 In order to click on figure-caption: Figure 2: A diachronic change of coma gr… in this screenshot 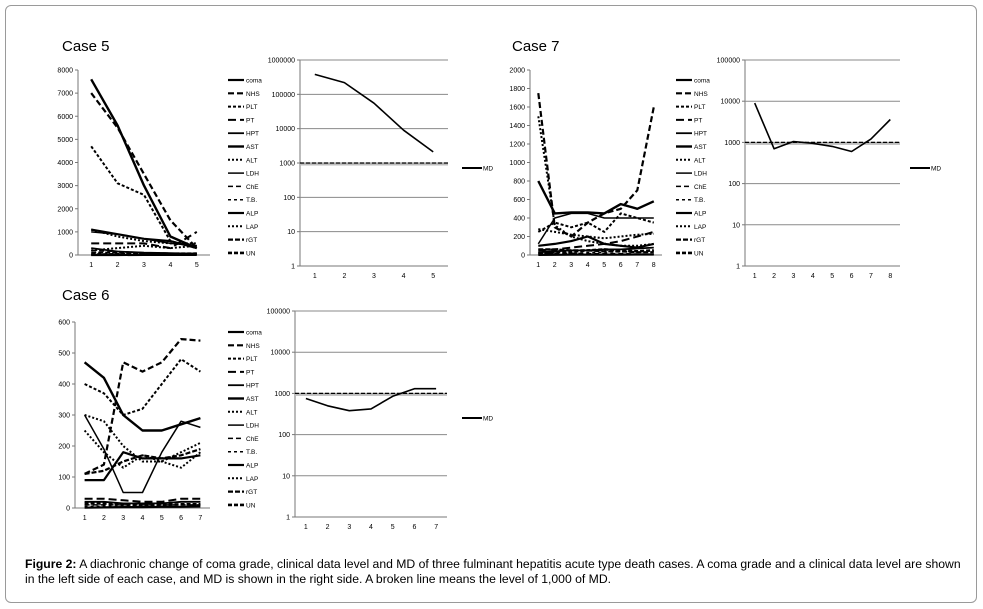, I will do `click(497, 572)`.